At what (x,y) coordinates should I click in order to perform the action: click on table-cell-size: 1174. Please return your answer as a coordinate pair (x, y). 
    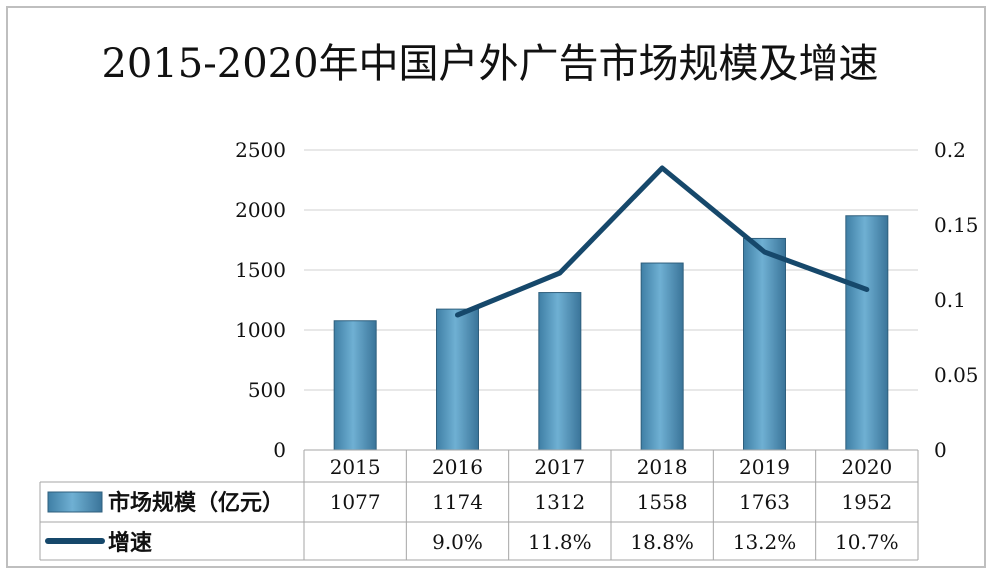
    Looking at the image, I should click on (457, 502).